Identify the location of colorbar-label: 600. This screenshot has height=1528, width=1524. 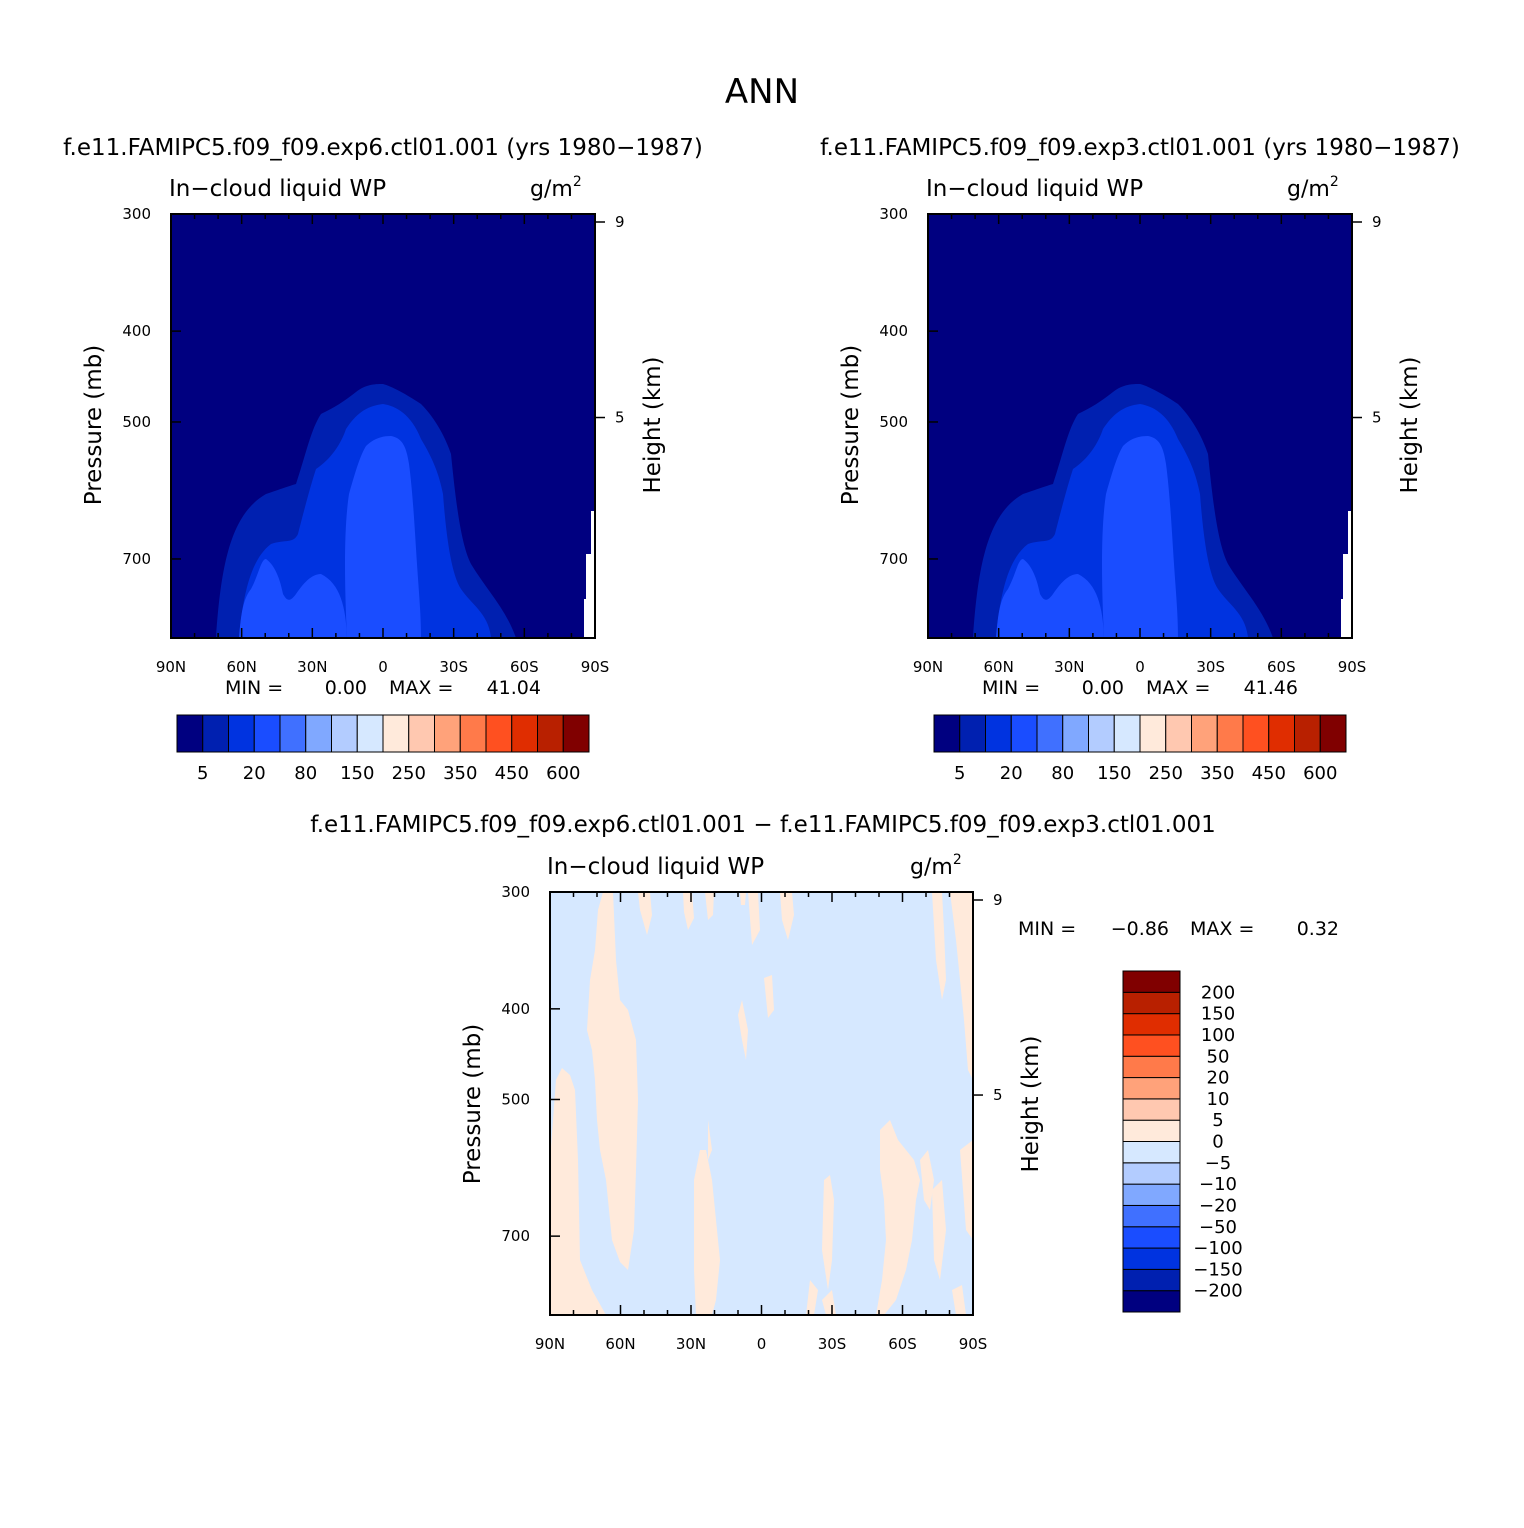
(563, 773).